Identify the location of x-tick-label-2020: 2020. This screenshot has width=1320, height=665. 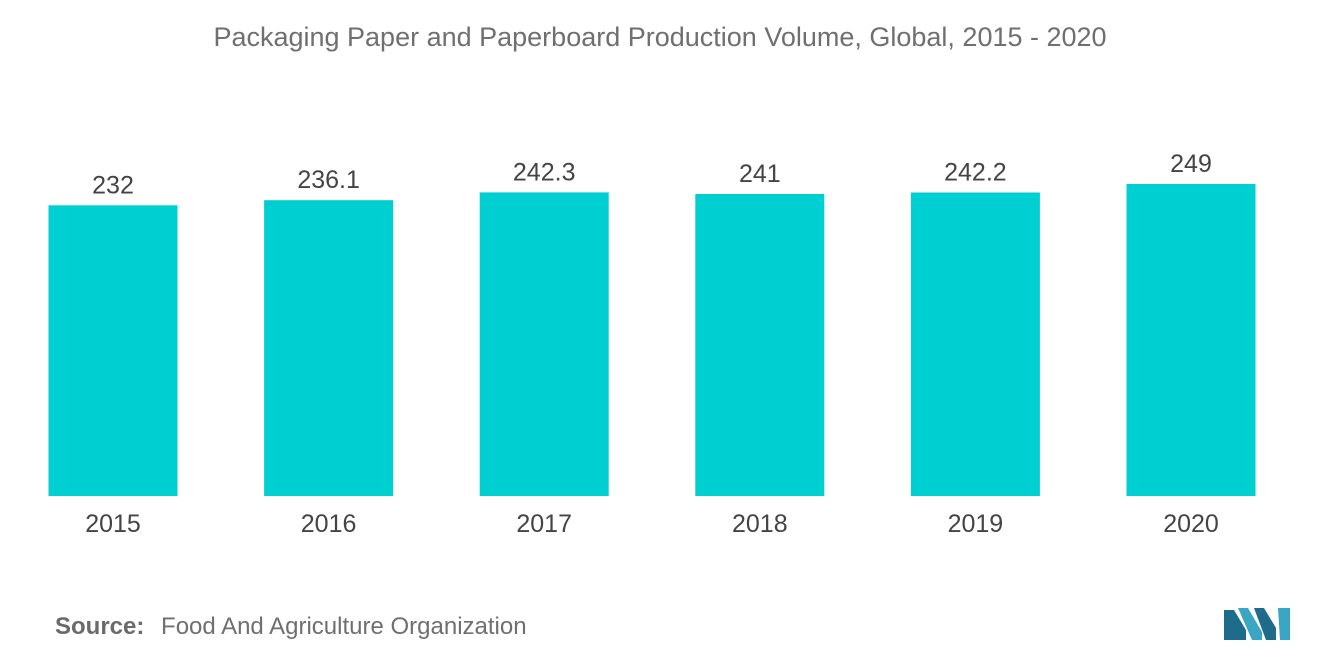
(1191, 524).